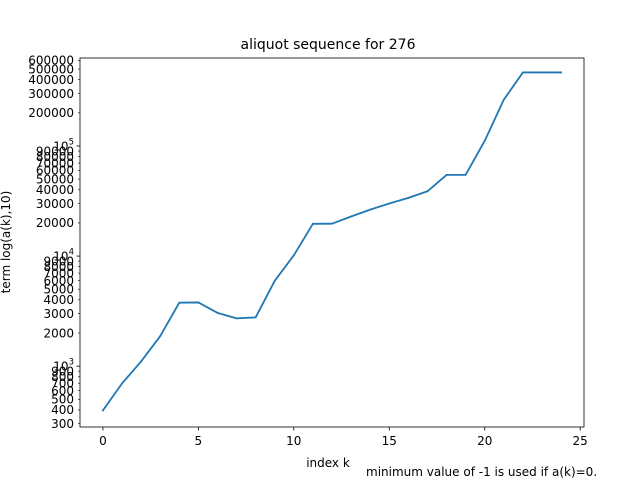  I want to click on y-major-tick-label: 10³, so click(63, 365).